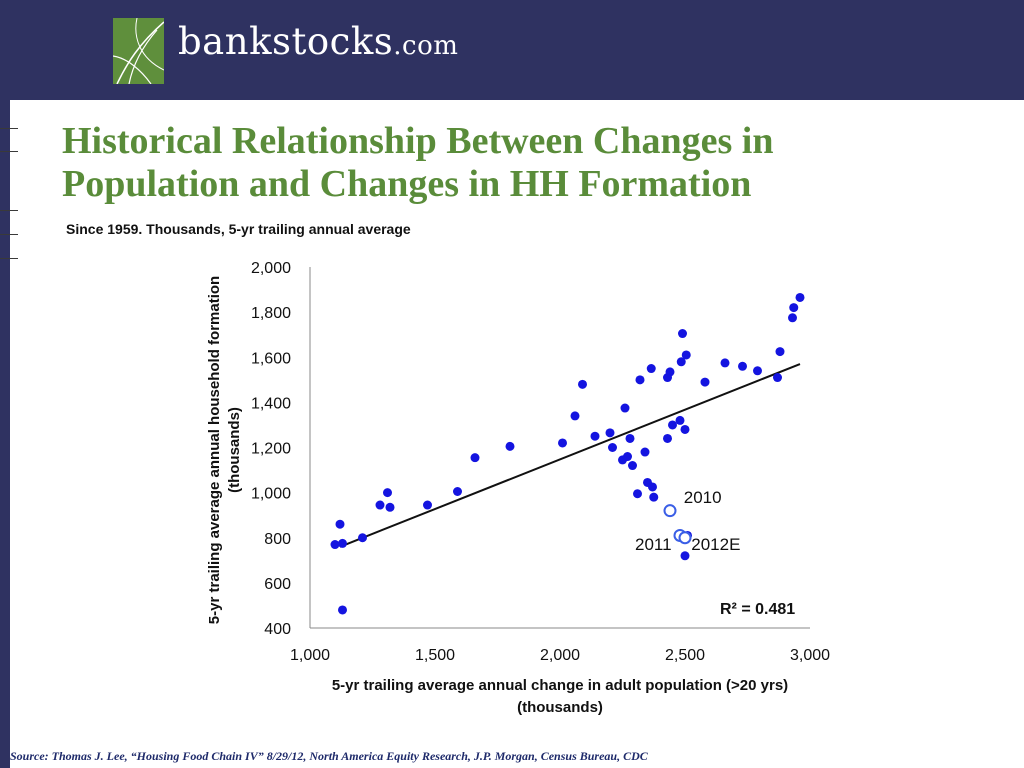 The width and height of the screenshot is (1024, 768). What do you see at coordinates (271, 494) in the screenshot?
I see `y-tick-label: 1,000` at bounding box center [271, 494].